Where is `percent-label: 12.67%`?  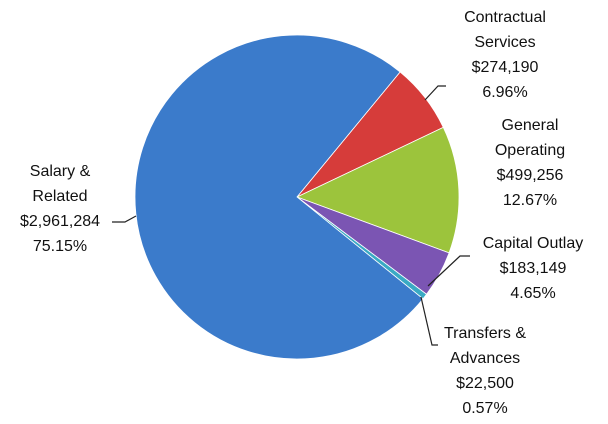 percent-label: 12.67% is located at coordinates (530, 200).